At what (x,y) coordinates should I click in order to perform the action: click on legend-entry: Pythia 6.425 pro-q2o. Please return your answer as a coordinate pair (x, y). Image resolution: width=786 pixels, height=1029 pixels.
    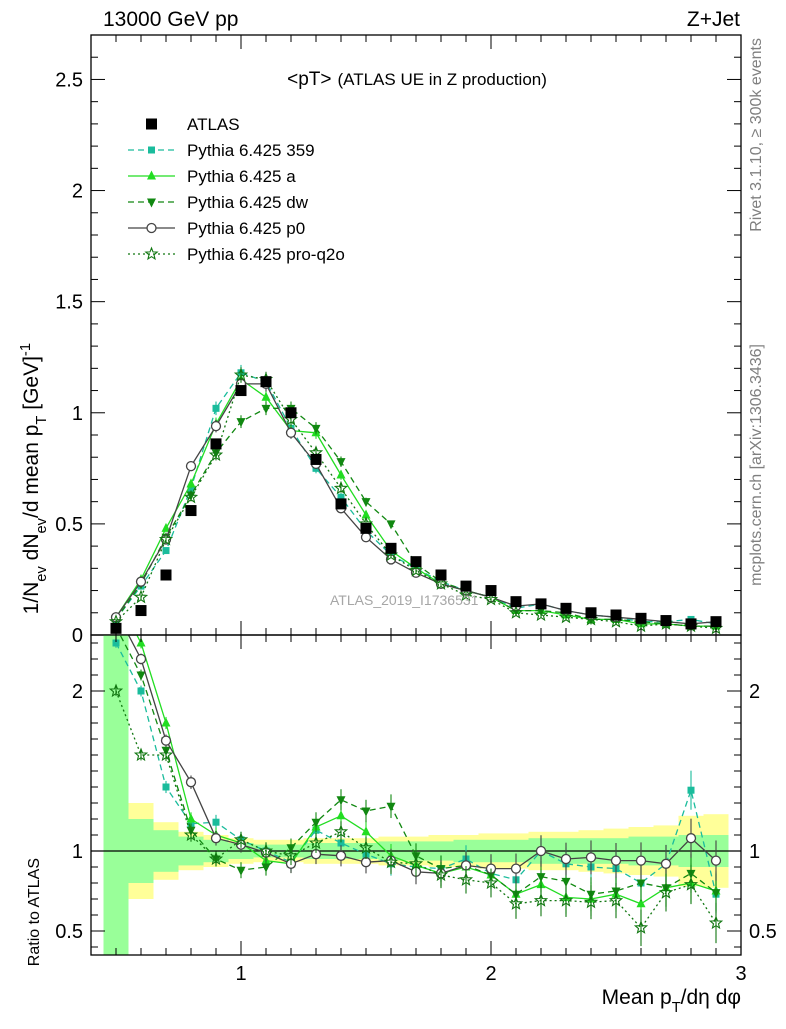
    Looking at the image, I should click on (236, 254).